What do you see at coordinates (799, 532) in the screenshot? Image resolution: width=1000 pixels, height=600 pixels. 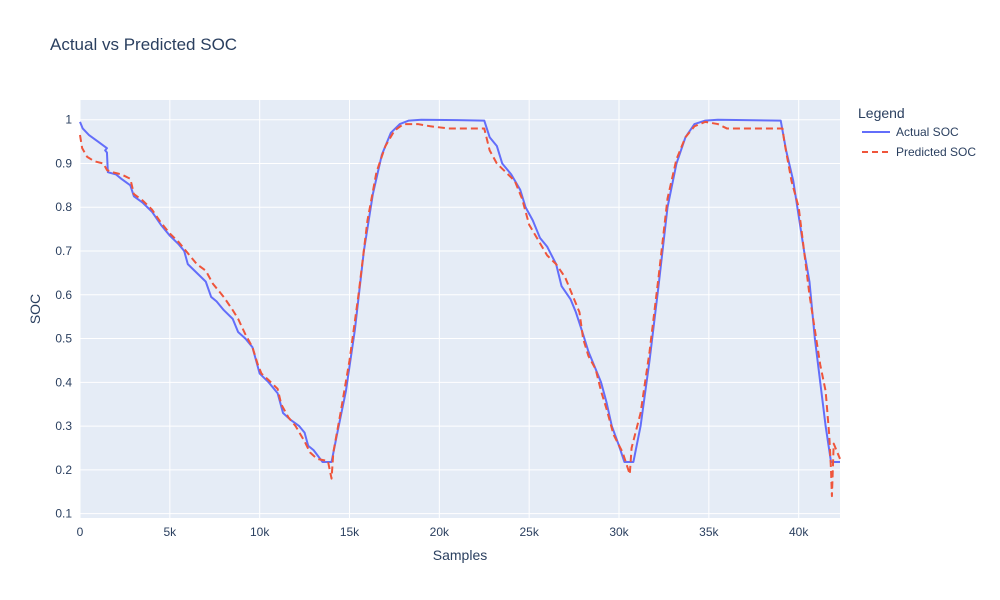 I see `x-tick-label: 40k` at bounding box center [799, 532].